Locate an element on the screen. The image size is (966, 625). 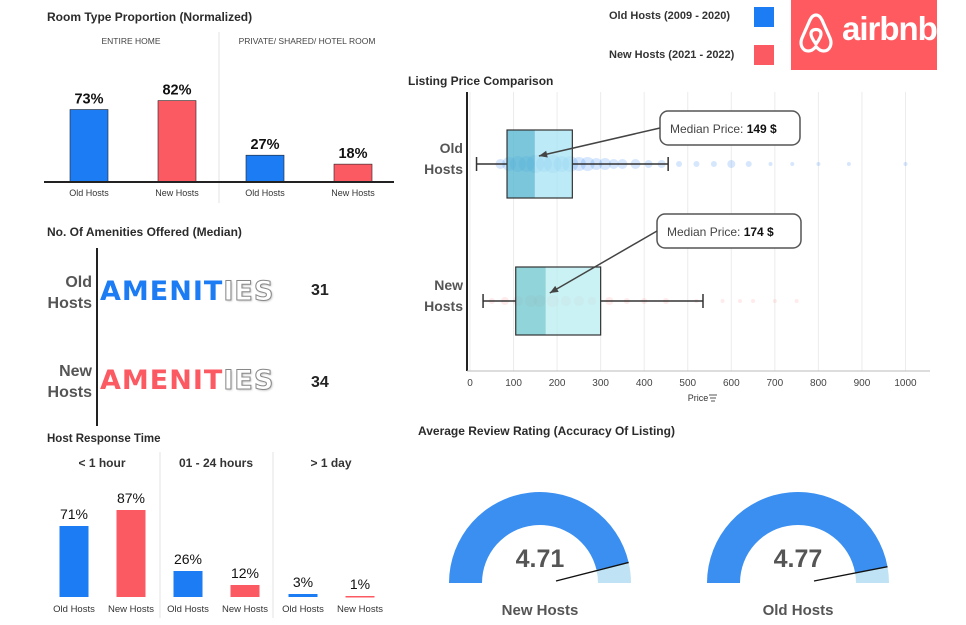
amenities-word-old: AMENITIES is located at coordinates (187, 292).